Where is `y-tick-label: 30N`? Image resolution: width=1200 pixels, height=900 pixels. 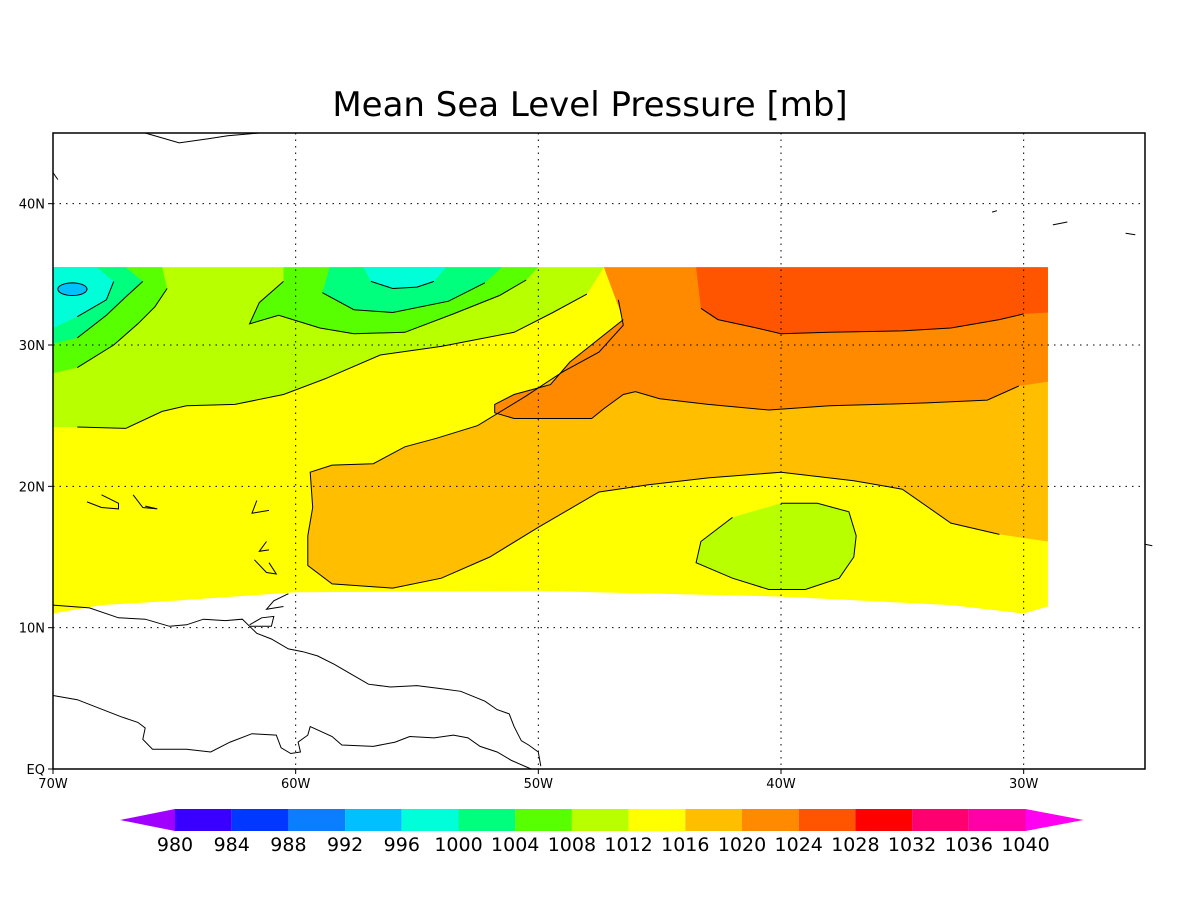
y-tick-label: 30N is located at coordinates (32, 346).